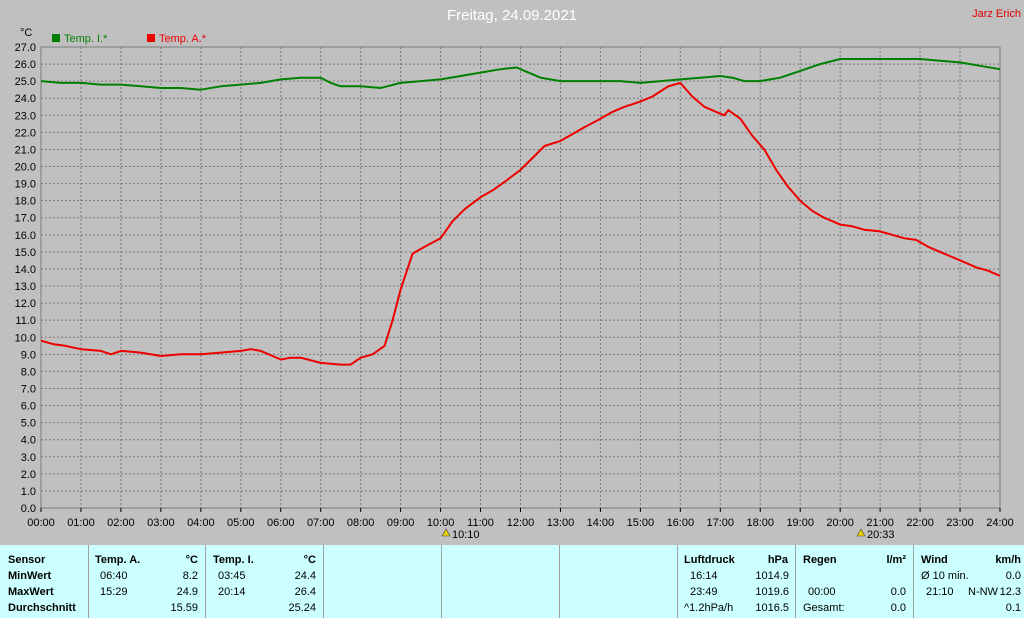 Image resolution: width=1024 pixels, height=618 pixels. Describe the element at coordinates (880, 523) in the screenshot. I see `x-tick-label: 21:00` at that location.